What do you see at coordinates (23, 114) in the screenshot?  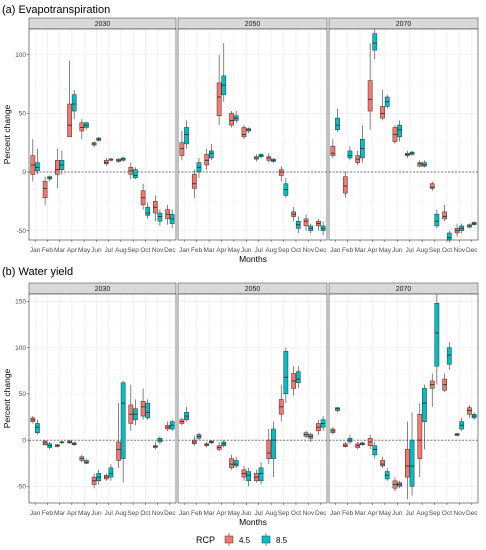 I see `y-tick-label: 50` at bounding box center [23, 114].